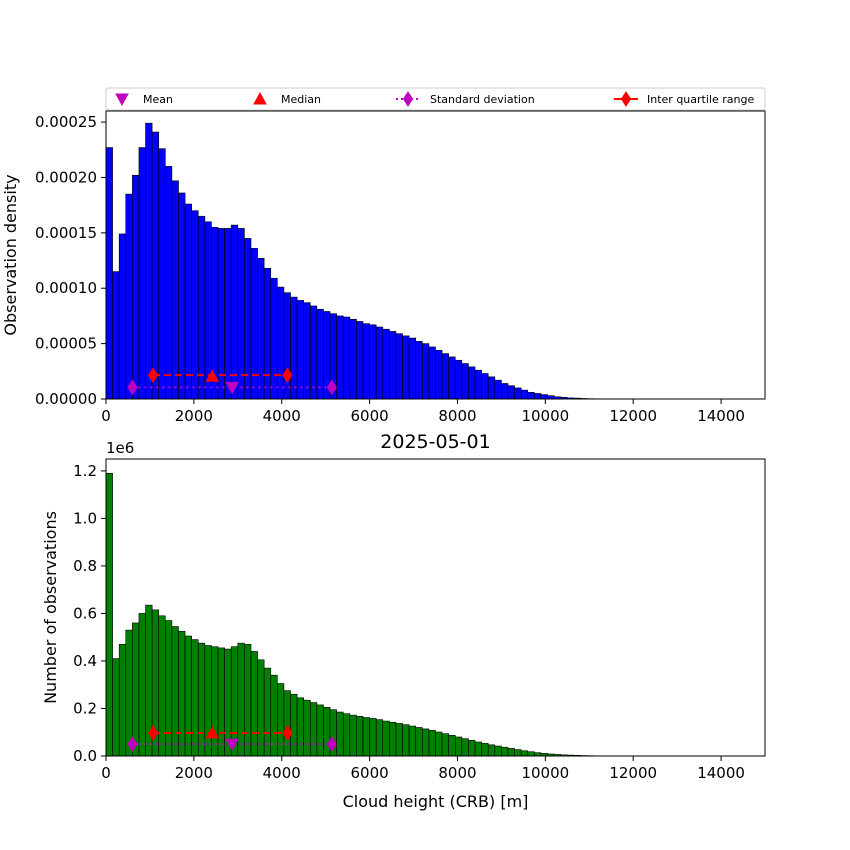  What do you see at coordinates (66, 288) in the screenshot?
I see `y-tick-label: 0.00010` at bounding box center [66, 288].